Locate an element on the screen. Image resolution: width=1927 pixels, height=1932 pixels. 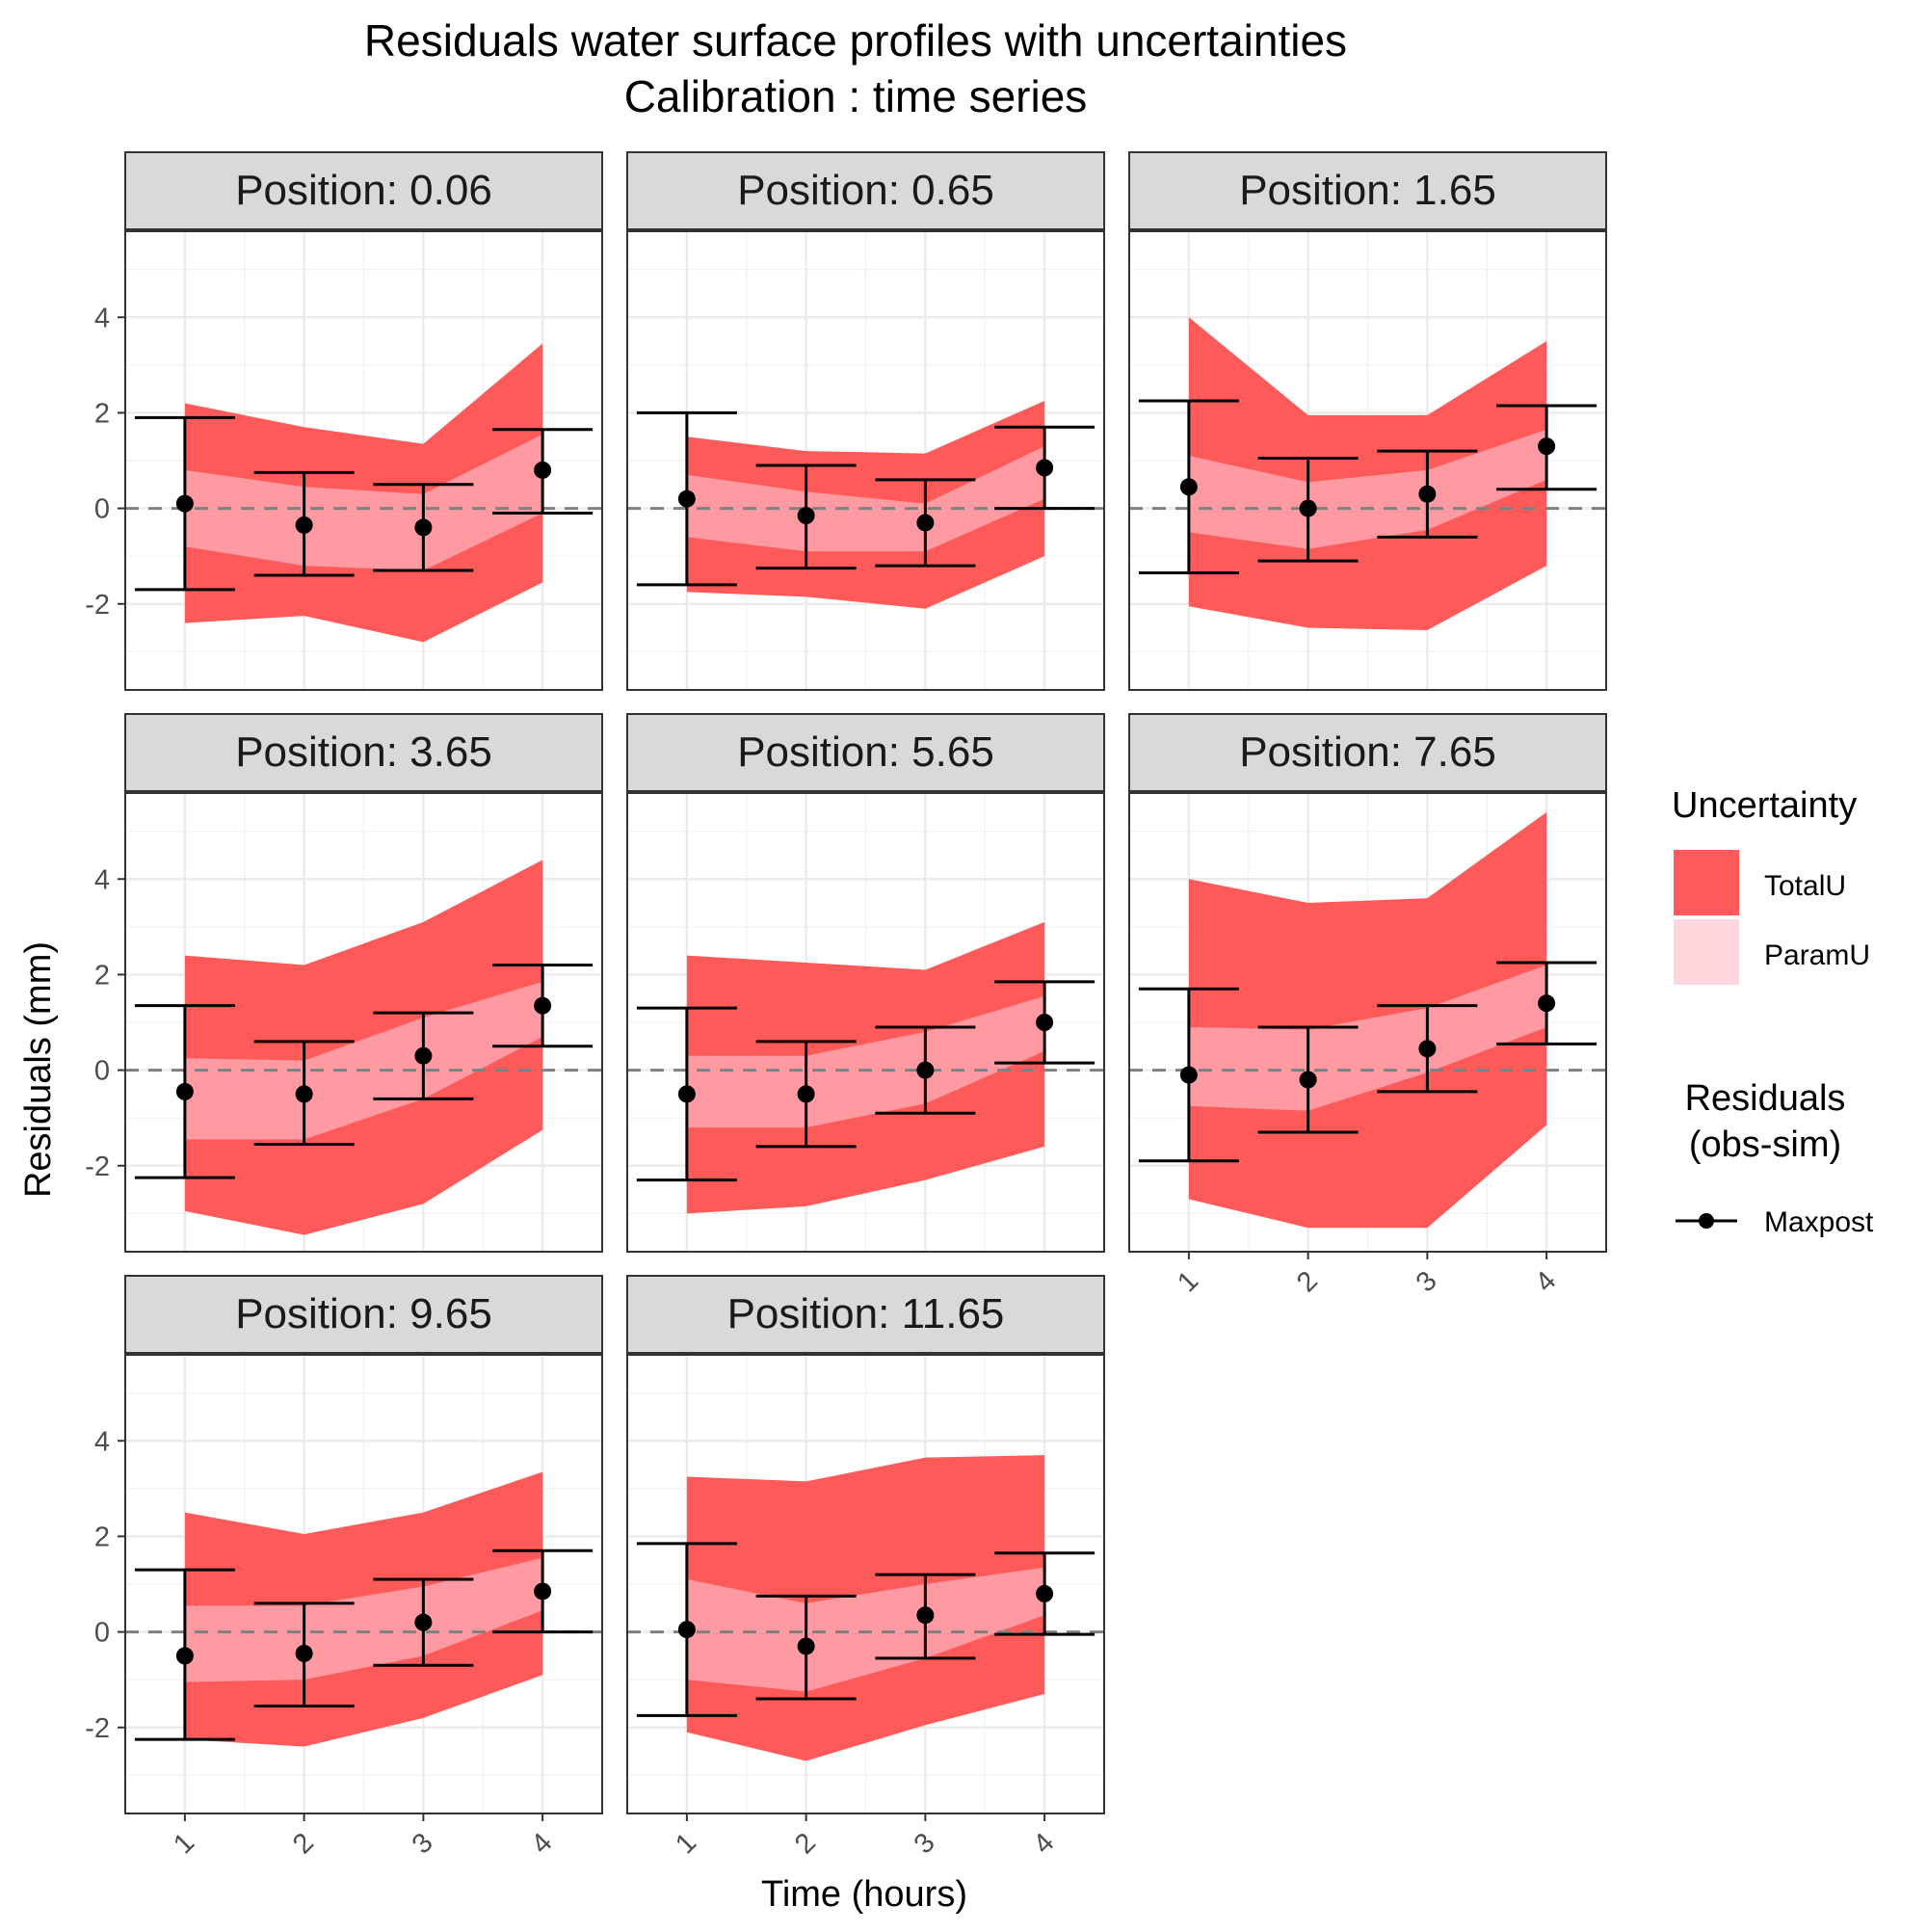
legend-residuals-title: Residuals is located at coordinates (1765, 1098).